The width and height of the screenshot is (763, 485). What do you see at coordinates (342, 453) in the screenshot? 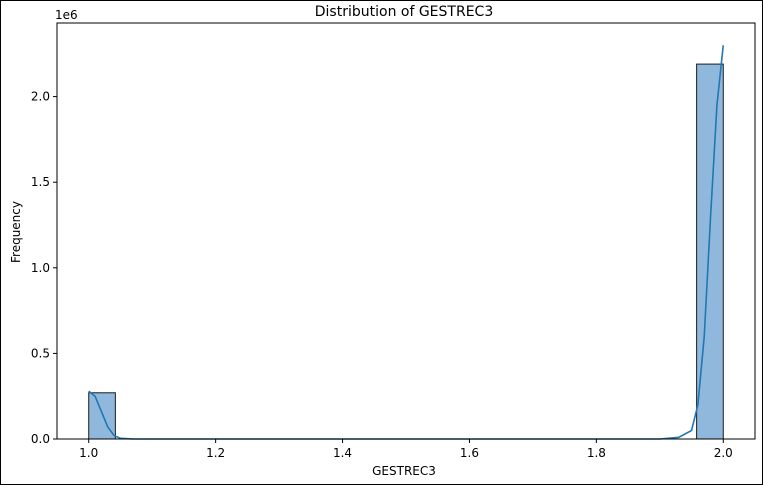
I see `x-tick-label: 1.4` at bounding box center [342, 453].